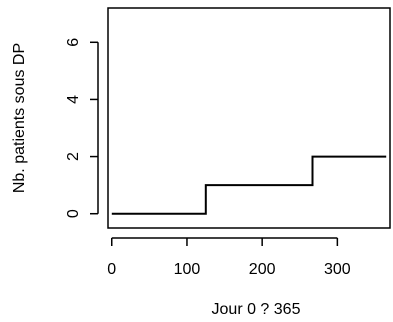 This screenshot has height=322, width=393. What do you see at coordinates (229, 257) in the screenshot?
I see `x-axis: 0 100 200 300` at bounding box center [229, 257].